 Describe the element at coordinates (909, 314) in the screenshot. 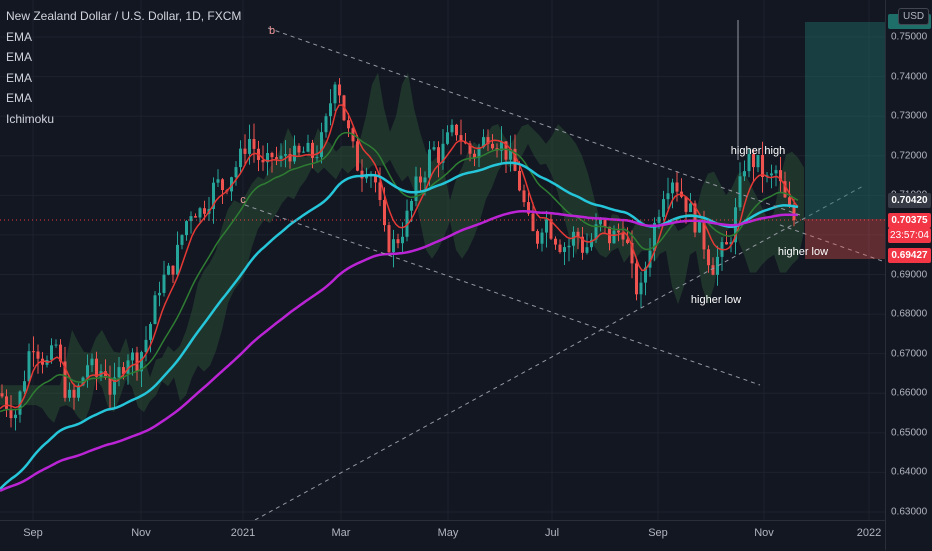

I see `price-tick: 0.68000` at that location.